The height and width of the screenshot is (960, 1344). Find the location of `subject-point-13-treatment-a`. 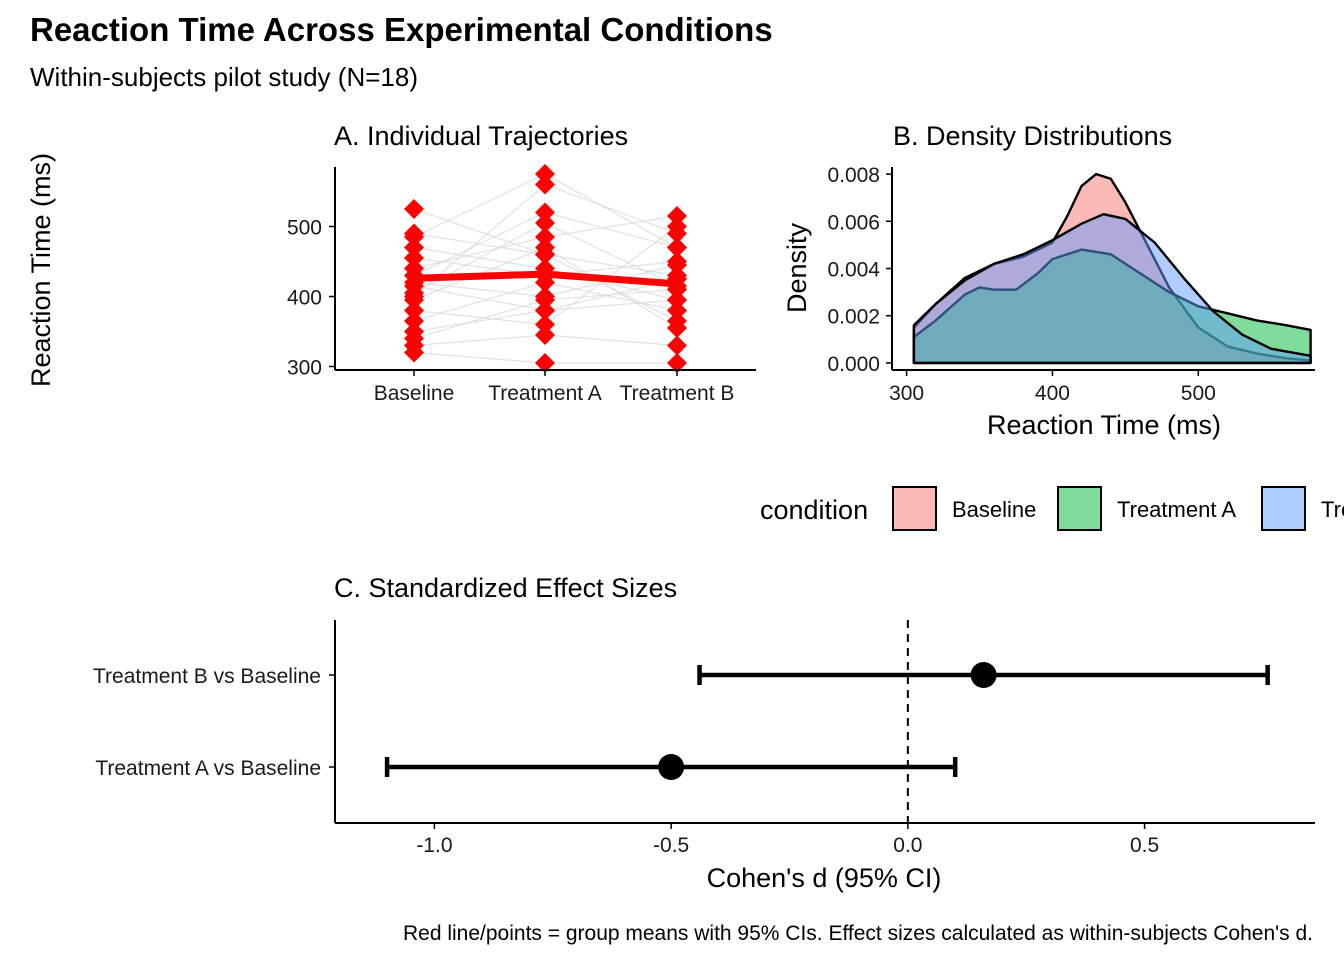

subject-point-13-treatment-a is located at coordinates (545, 310).